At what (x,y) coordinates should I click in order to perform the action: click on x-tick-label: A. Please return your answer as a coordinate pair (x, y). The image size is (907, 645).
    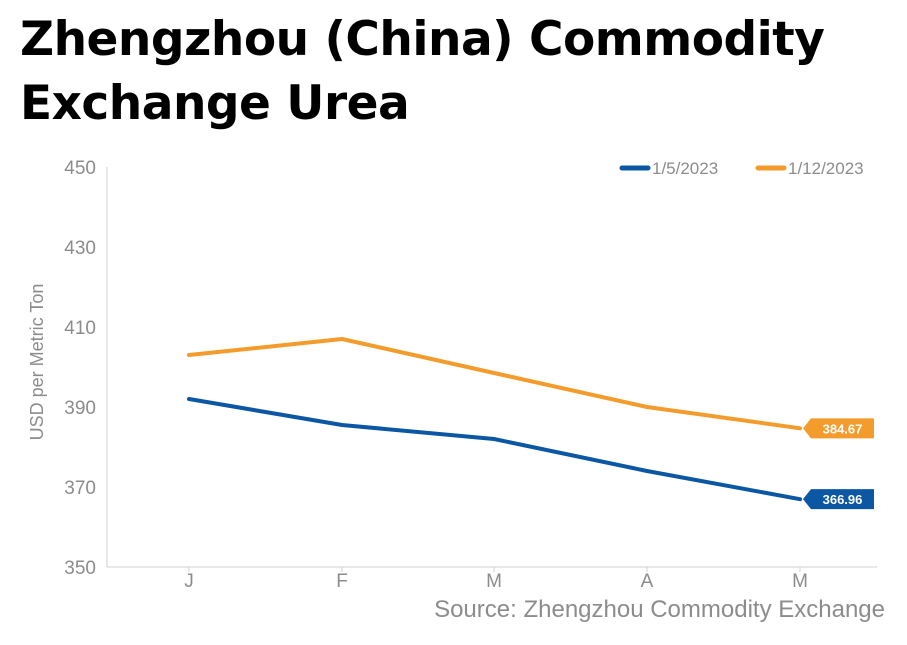
    Looking at the image, I should click on (647, 581).